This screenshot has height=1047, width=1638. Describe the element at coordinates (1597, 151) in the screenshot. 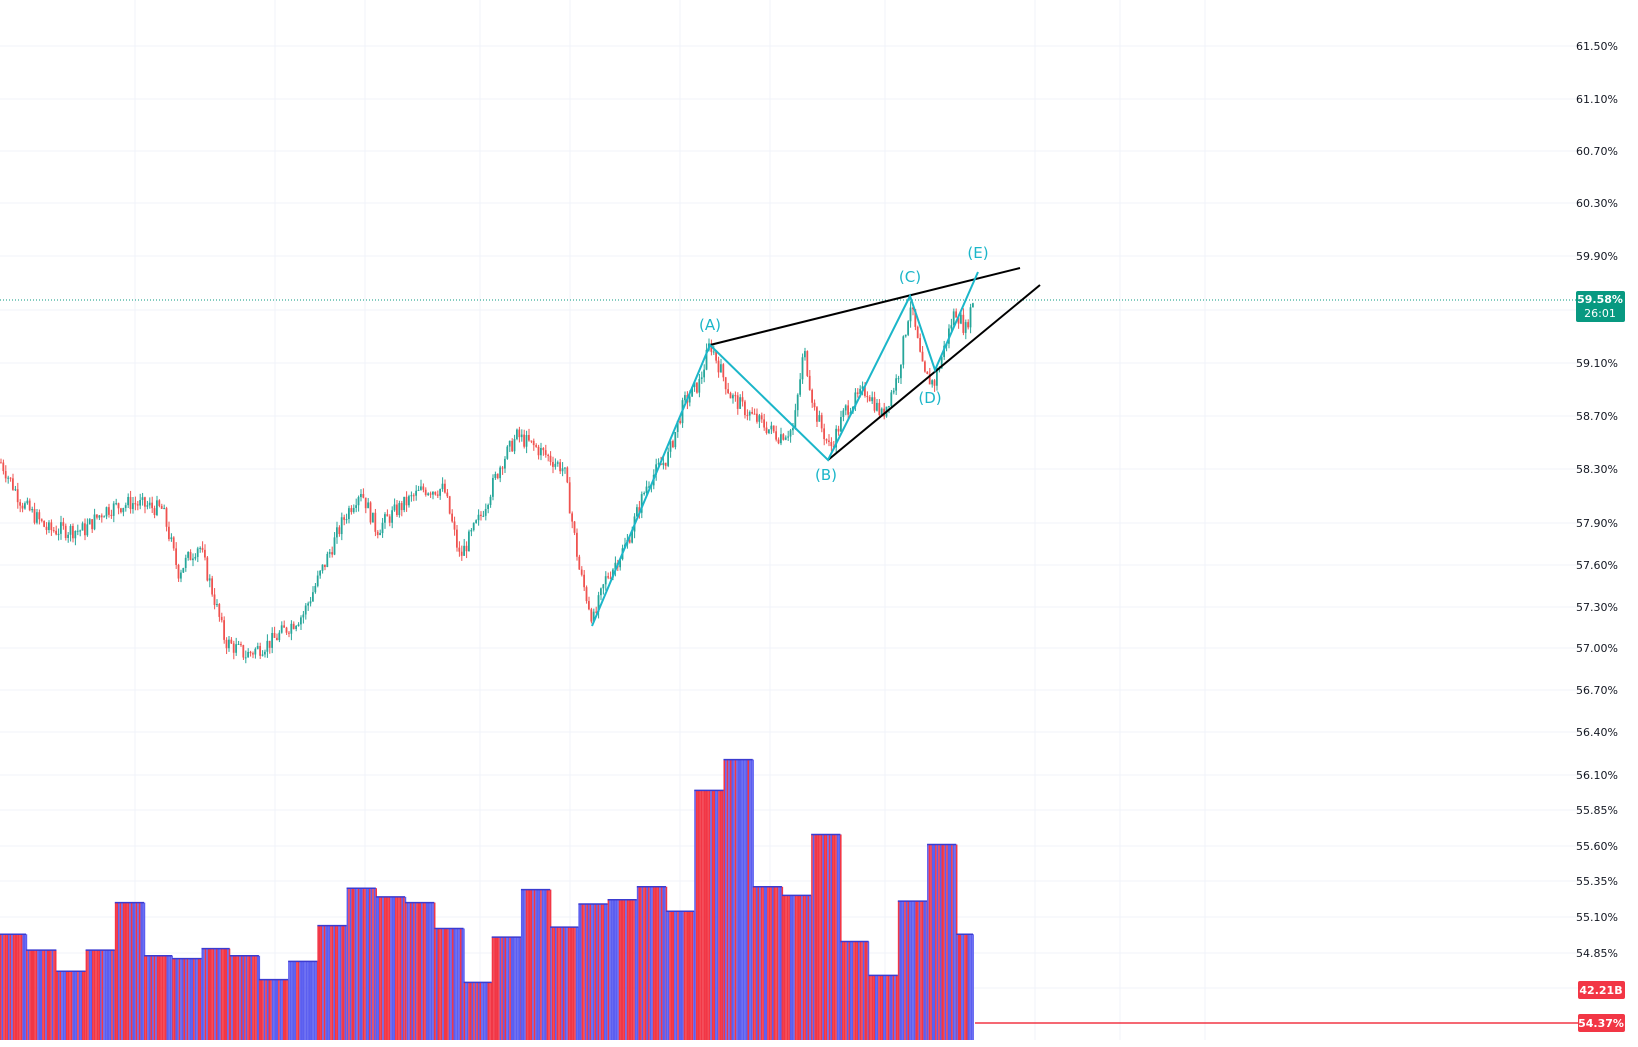

I see `price-axis-tick: 60.70%` at that location.